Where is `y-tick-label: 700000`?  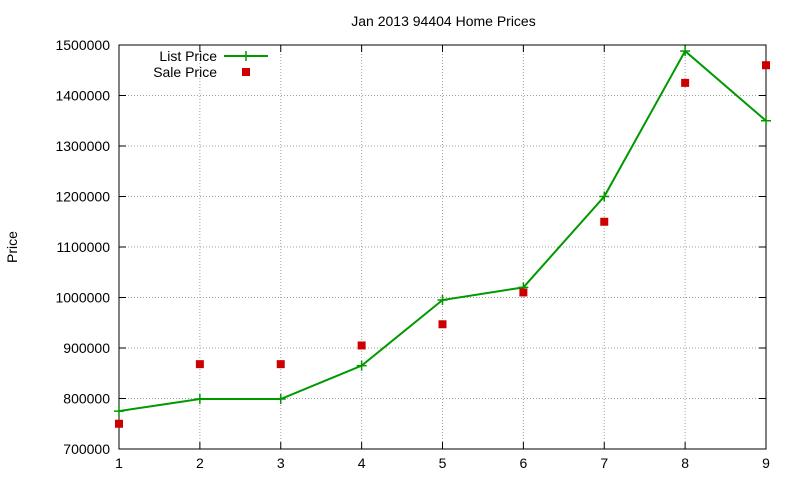
y-tick-label: 700000 is located at coordinates (86, 449).